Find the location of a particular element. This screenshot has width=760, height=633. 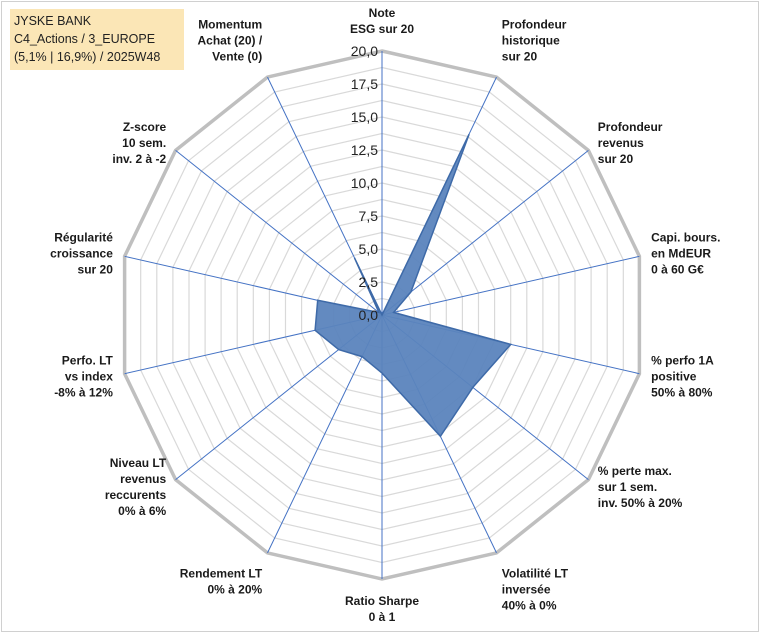

category-label-line: positive is located at coordinates (674, 376).